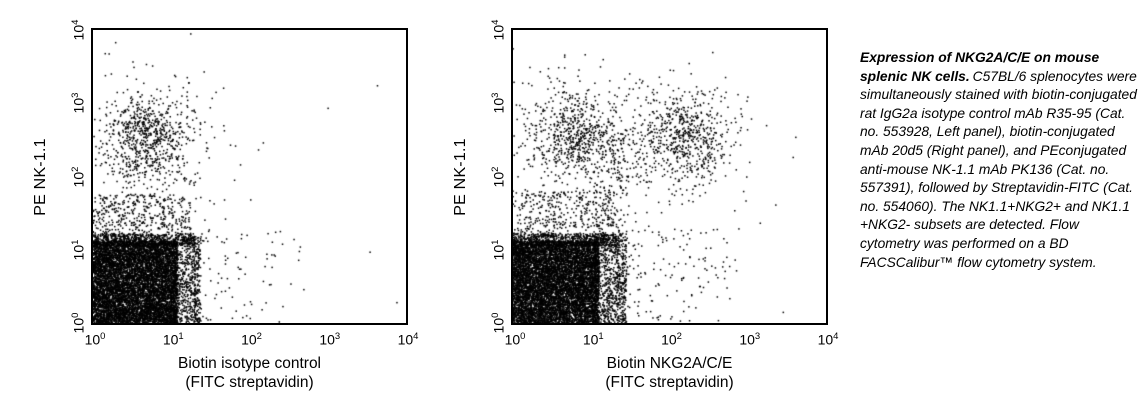 This screenshot has width=1147, height=410. I want to click on x-axis-title-line1: Biotin isotype control, so click(249, 363).